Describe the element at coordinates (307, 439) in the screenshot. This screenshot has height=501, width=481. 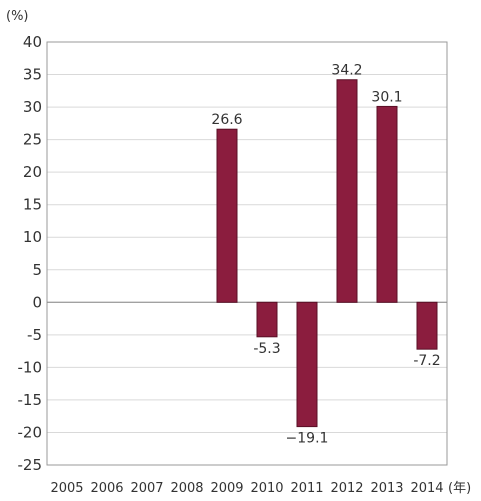
I see `data-label-2011: −19.1` at that location.